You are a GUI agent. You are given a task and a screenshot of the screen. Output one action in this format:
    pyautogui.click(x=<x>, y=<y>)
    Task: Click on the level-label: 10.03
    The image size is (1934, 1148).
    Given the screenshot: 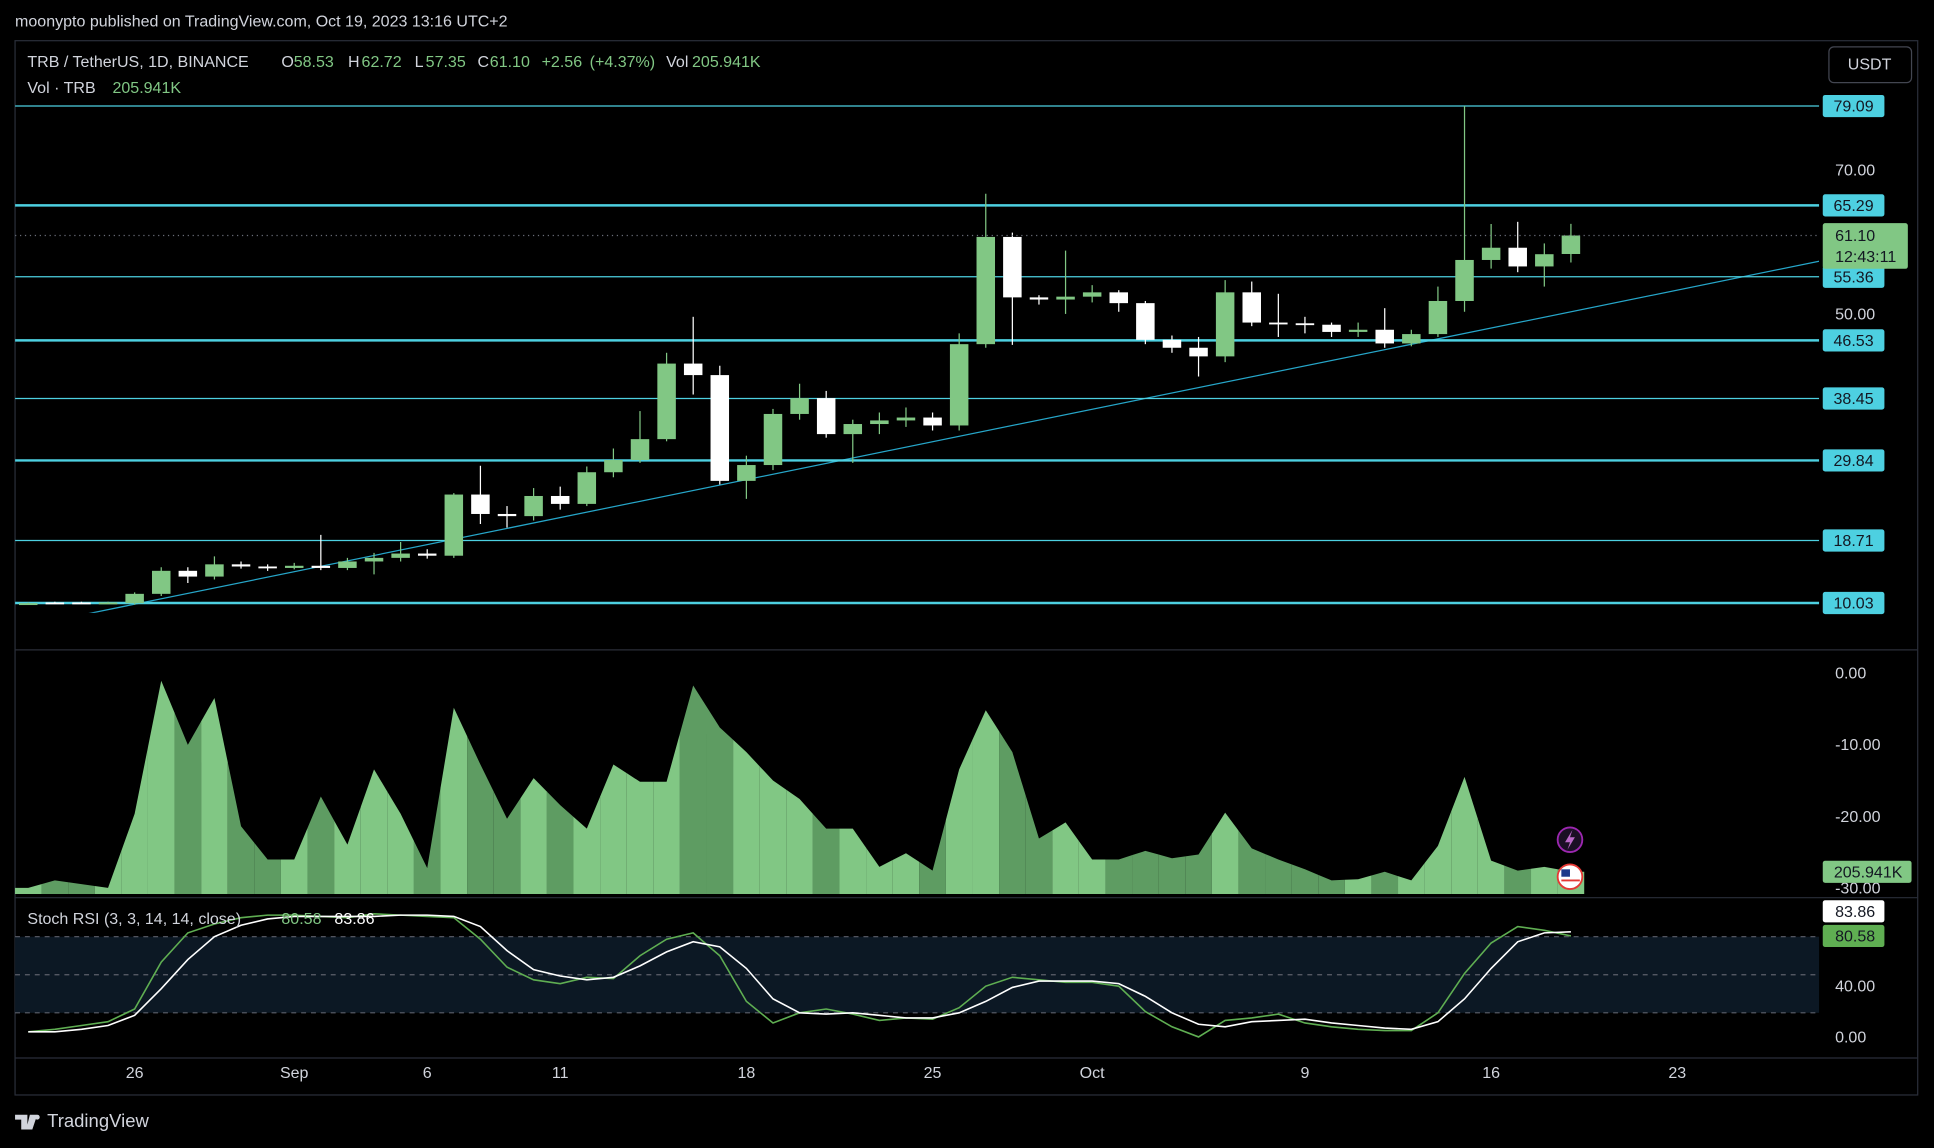 What is the action you would take?
    pyautogui.click(x=1854, y=603)
    